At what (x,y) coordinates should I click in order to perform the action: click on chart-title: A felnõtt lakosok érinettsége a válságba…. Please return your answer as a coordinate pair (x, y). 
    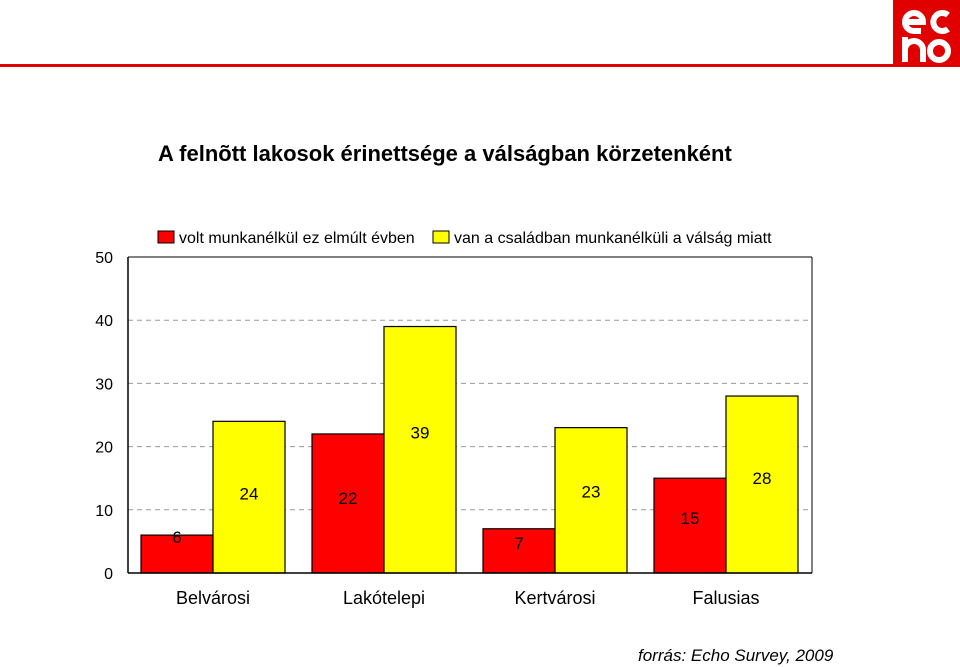
    Looking at the image, I should click on (445, 153).